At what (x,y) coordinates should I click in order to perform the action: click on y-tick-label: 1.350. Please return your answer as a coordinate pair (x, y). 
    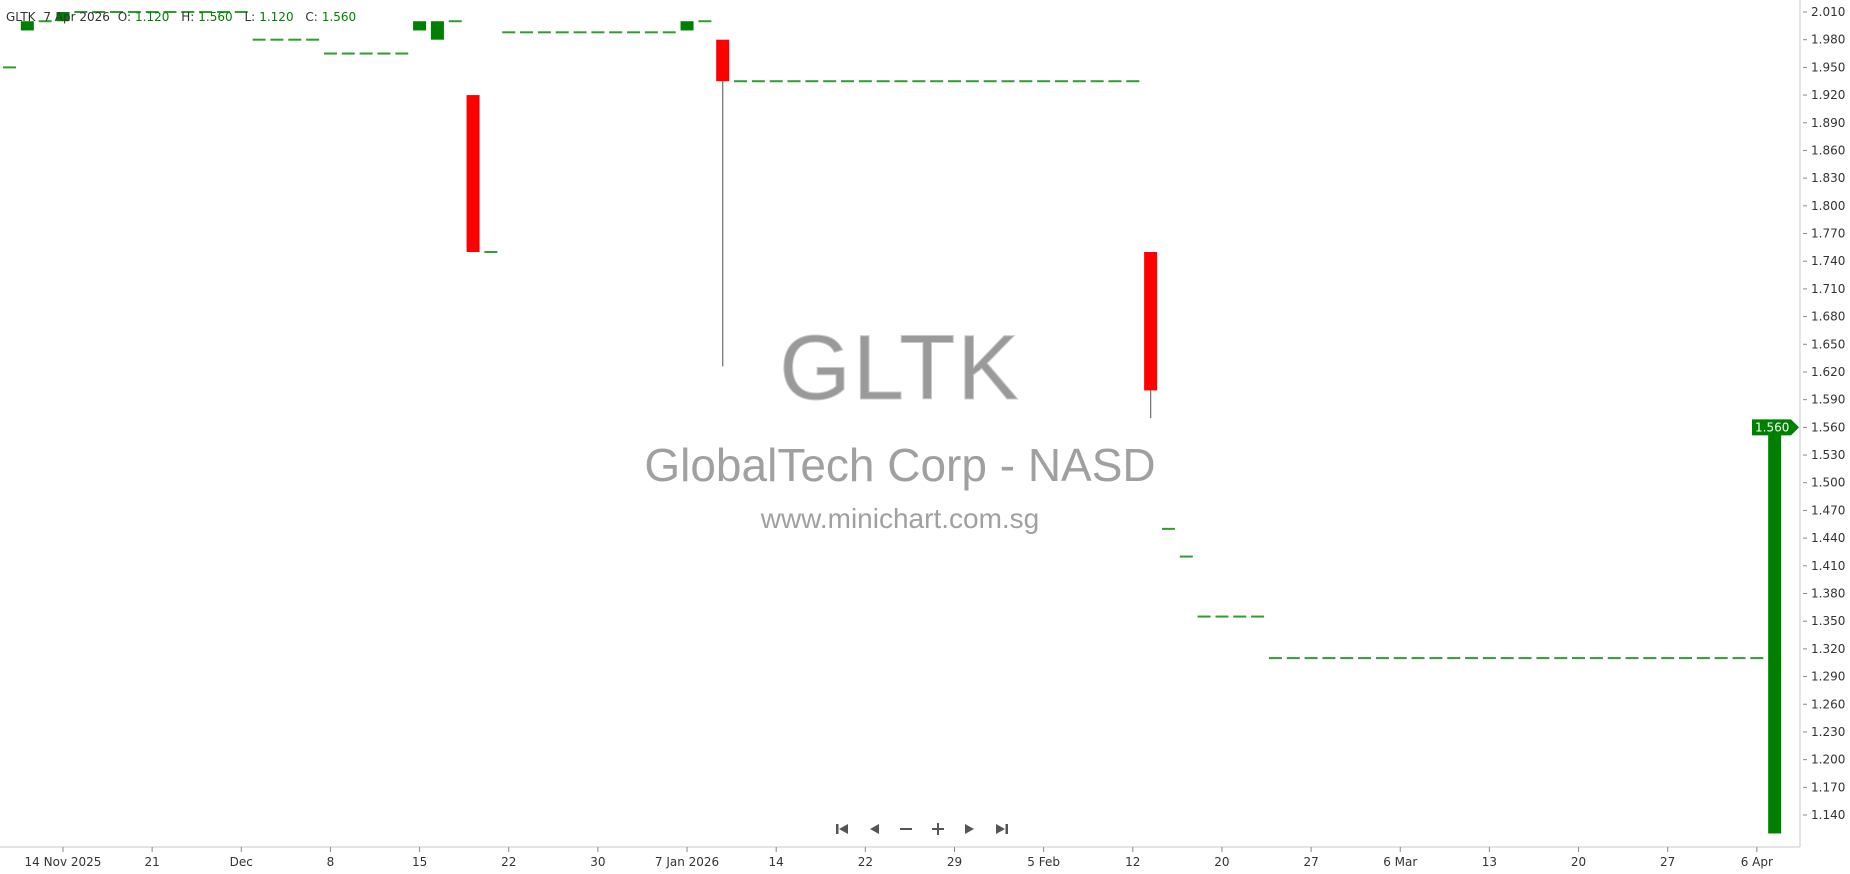
    Looking at the image, I should click on (1828, 621).